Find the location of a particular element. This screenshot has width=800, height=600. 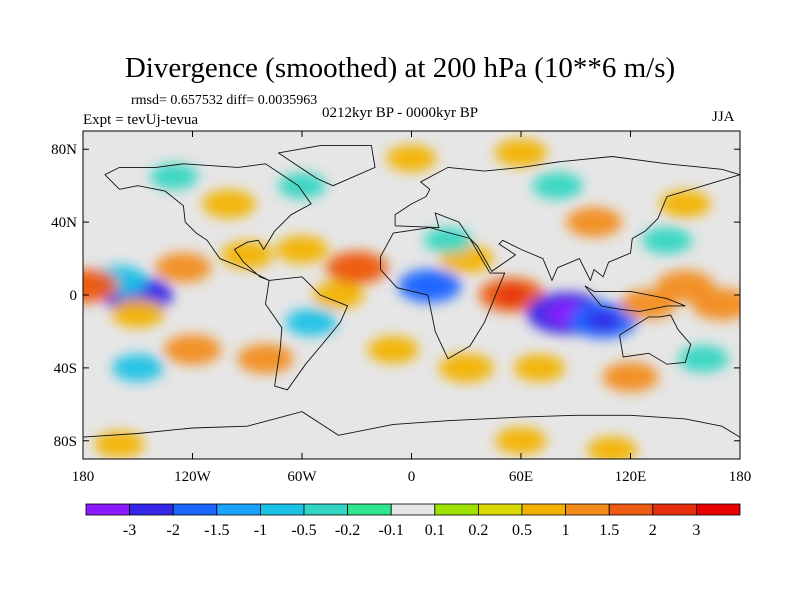

eurasia-coastline is located at coordinates (567, 219).